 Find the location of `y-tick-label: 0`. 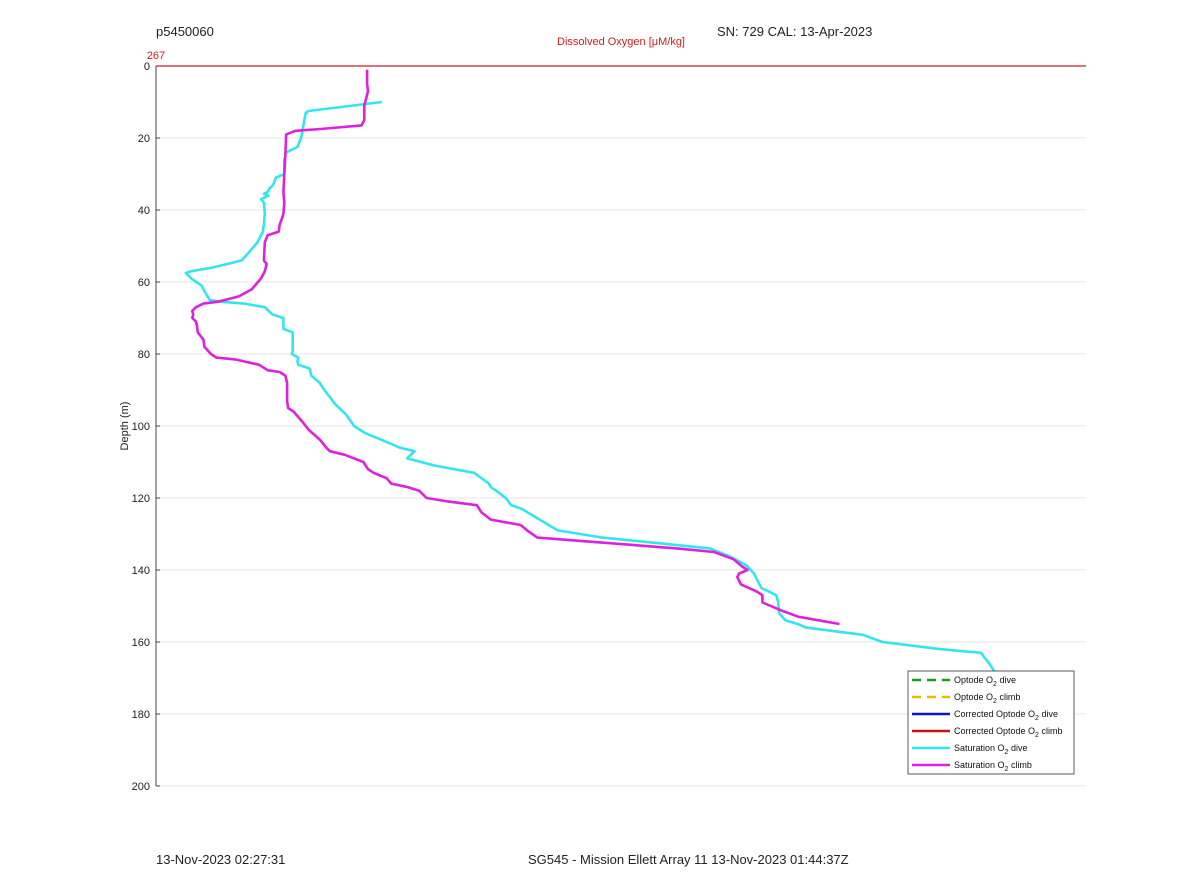

y-tick-label: 0 is located at coordinates (147, 67).